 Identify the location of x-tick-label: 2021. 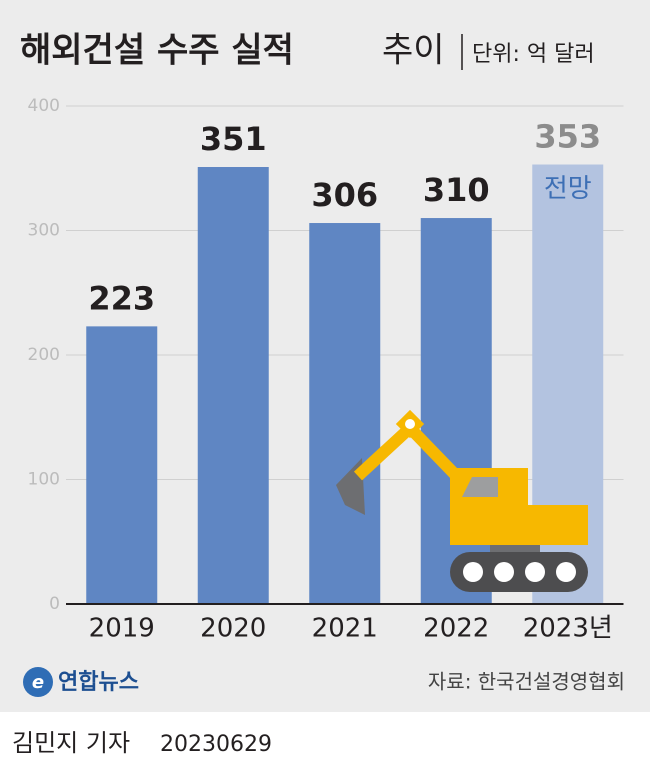
(345, 629).